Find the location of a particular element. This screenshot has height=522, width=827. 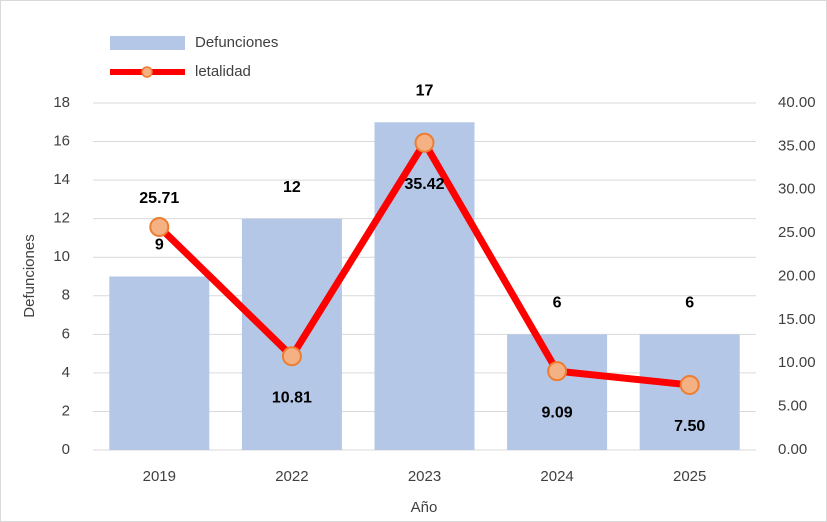

data-label: 9 is located at coordinates (159, 245).